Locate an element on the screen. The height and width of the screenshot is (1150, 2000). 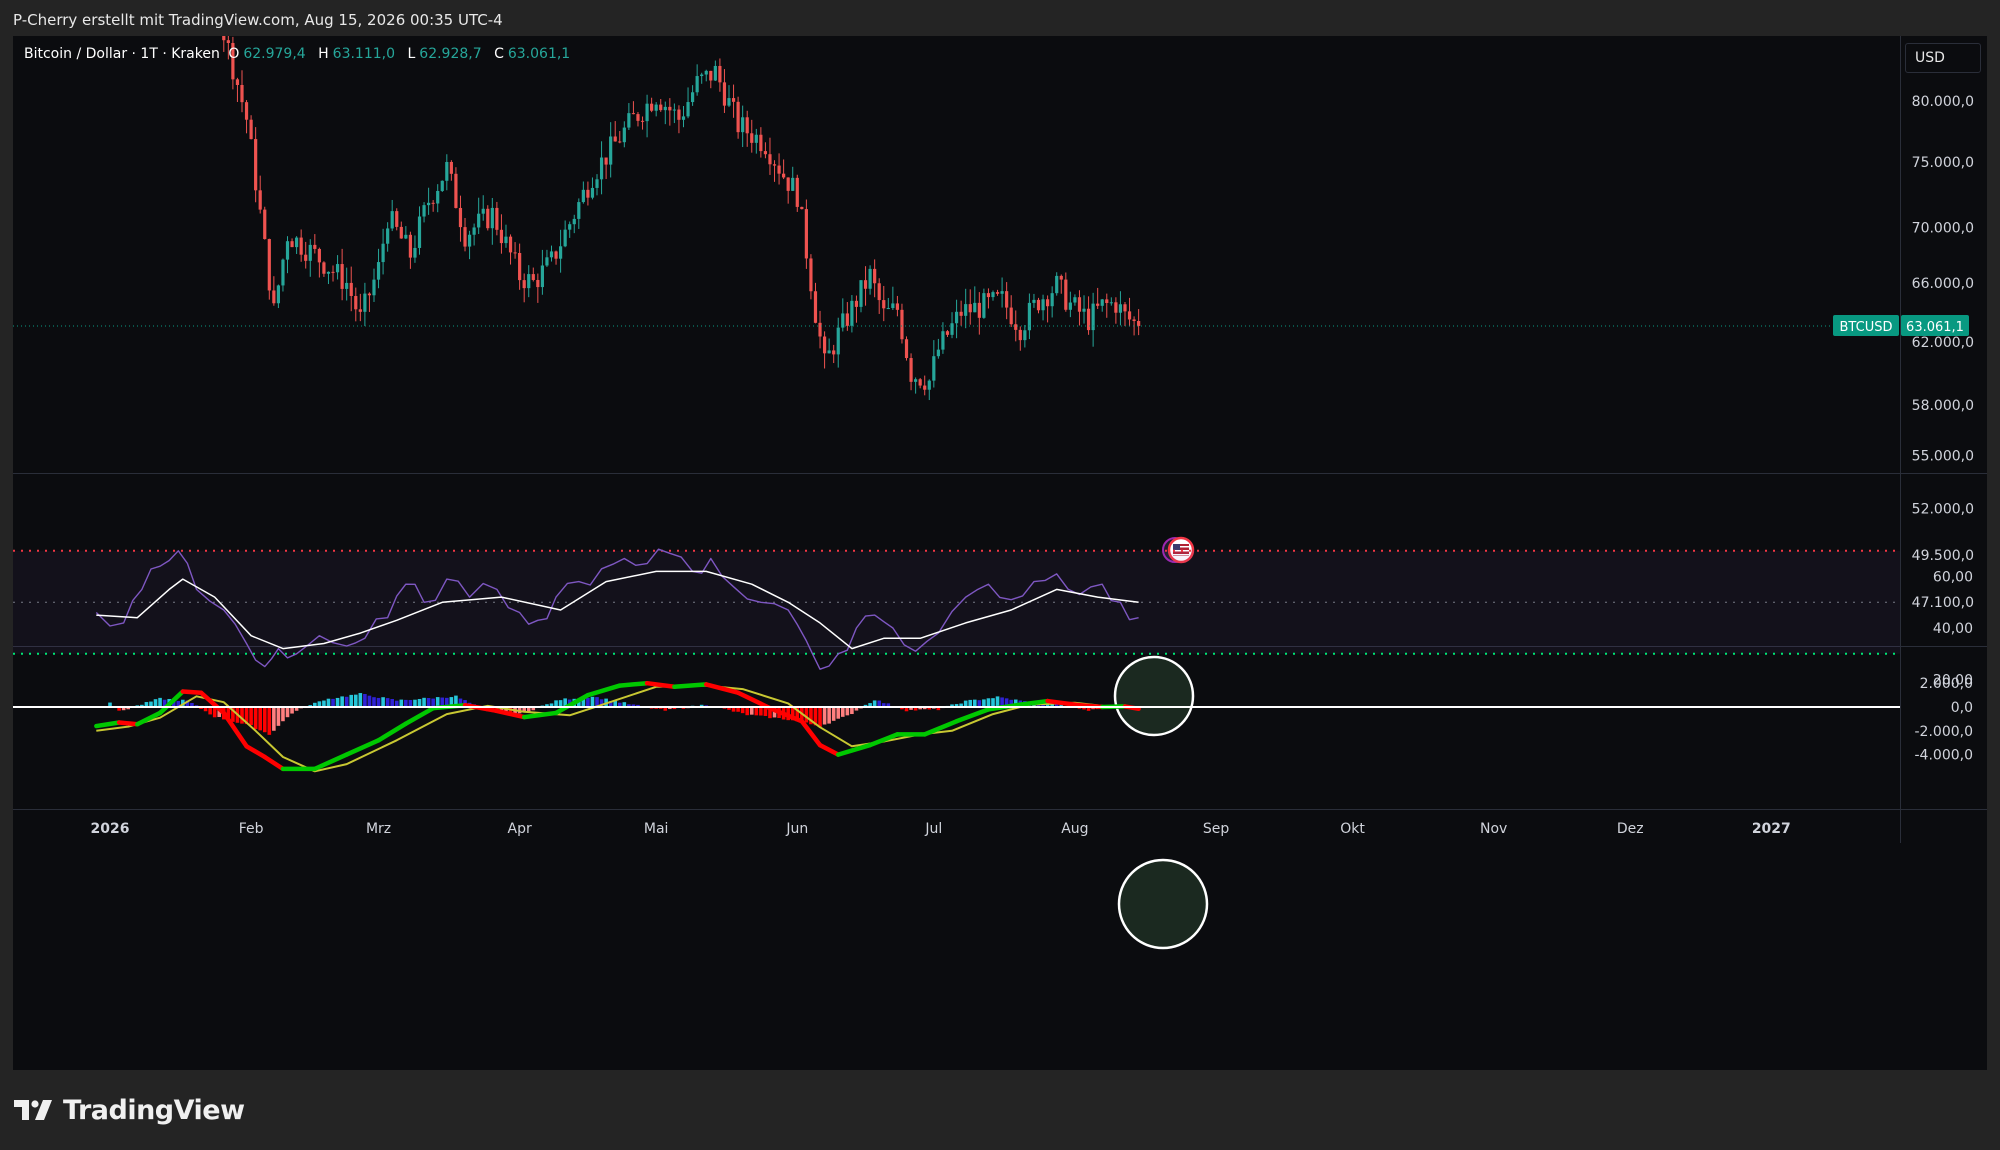
currency-selector: USD is located at coordinates (1943, 58).